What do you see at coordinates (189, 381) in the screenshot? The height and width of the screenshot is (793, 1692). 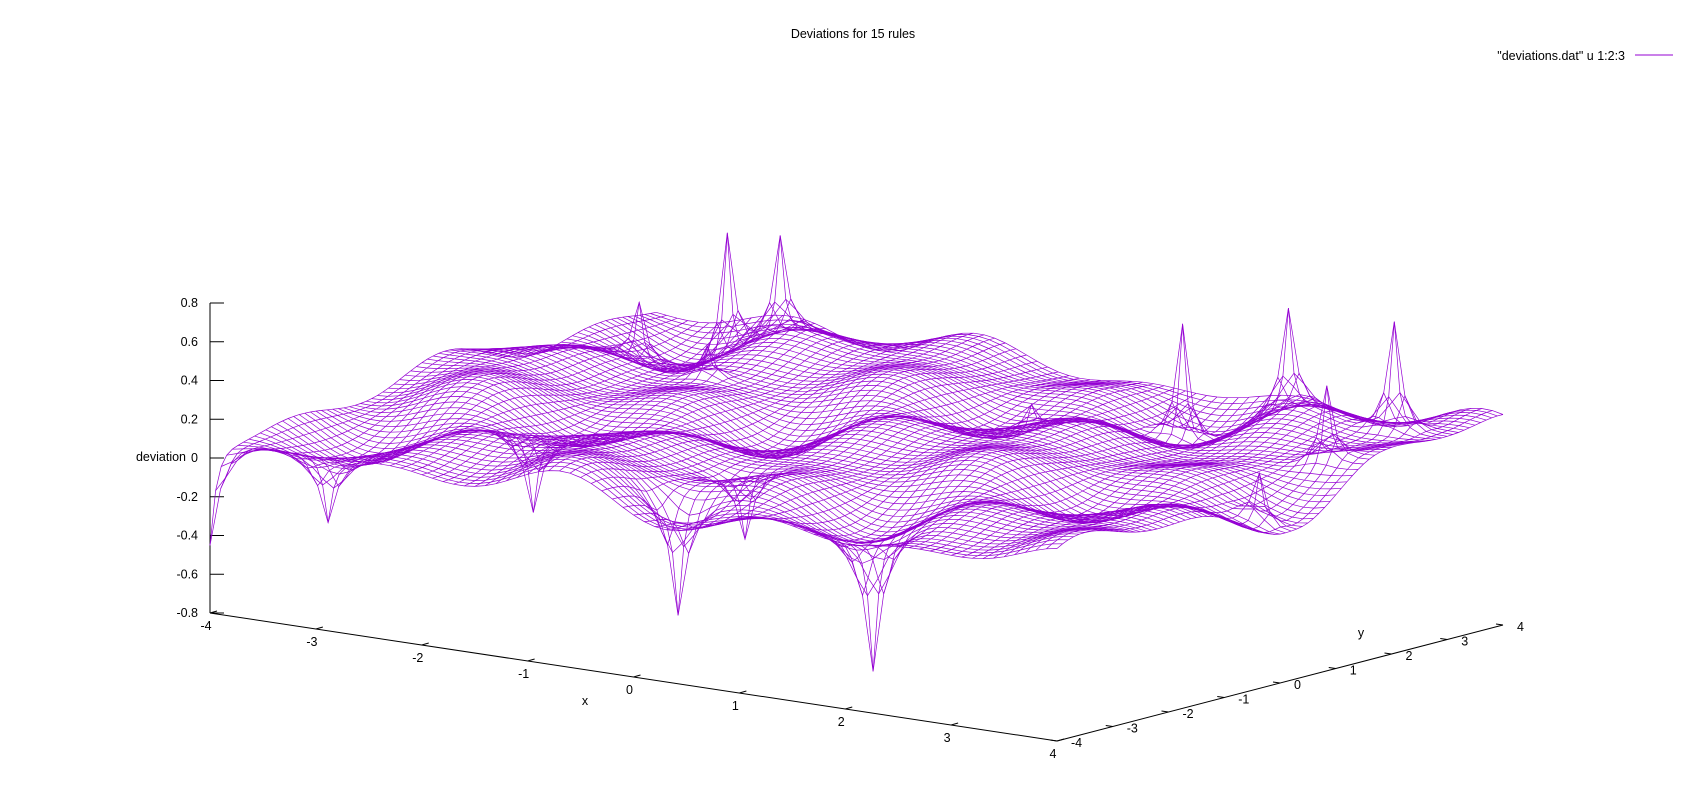 I see `z-tick-label: 0.4` at bounding box center [189, 381].